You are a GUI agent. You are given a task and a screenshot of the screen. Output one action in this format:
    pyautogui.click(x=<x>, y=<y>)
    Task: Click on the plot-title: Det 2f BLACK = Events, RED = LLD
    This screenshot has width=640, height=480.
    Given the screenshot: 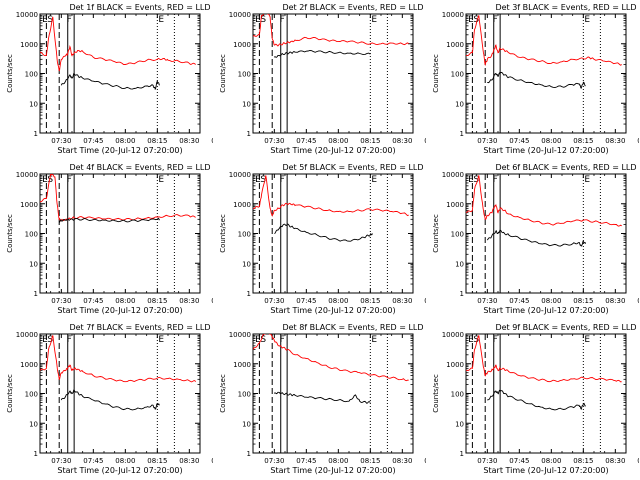 What is the action you would take?
    pyautogui.click(x=352, y=7)
    